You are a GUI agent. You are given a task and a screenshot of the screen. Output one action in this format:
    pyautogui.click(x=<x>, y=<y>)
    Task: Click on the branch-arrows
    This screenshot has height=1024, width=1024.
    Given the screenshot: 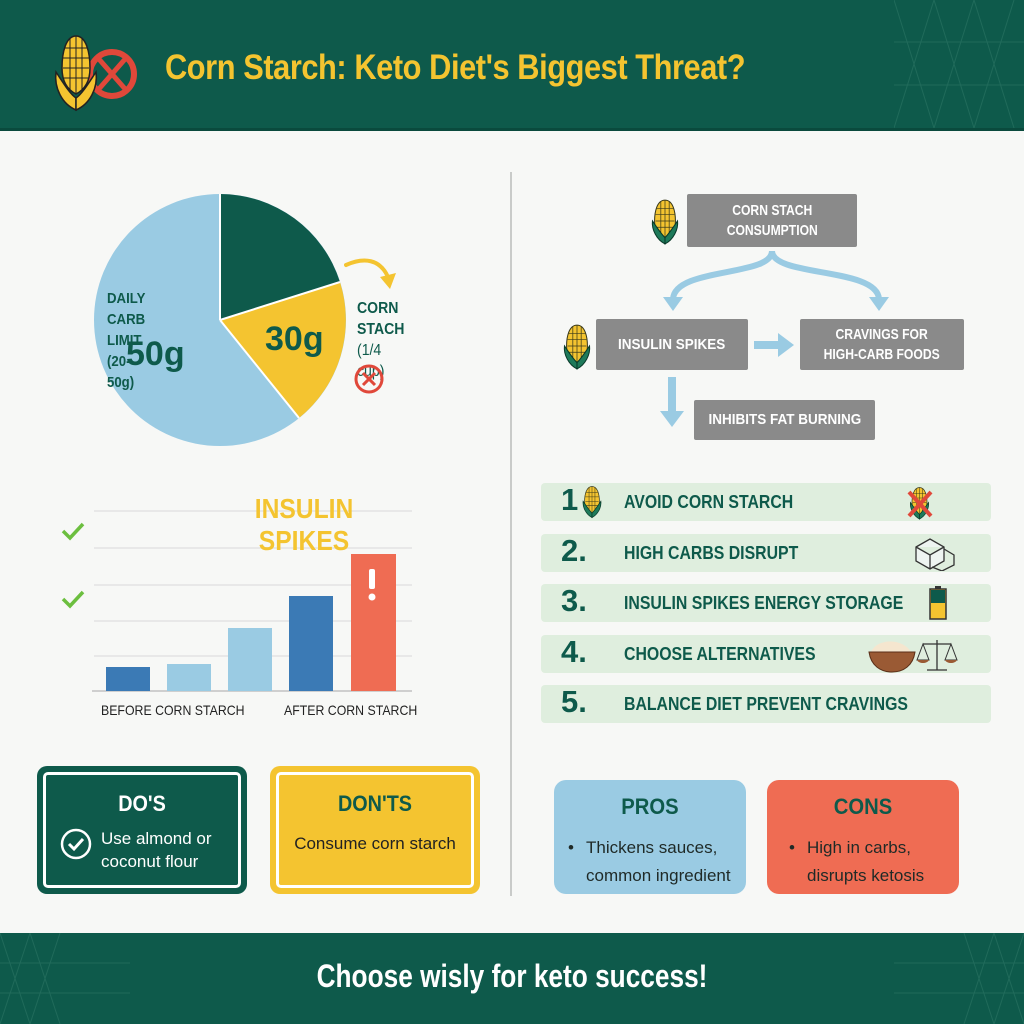 What is the action you would take?
    pyautogui.click(x=776, y=280)
    